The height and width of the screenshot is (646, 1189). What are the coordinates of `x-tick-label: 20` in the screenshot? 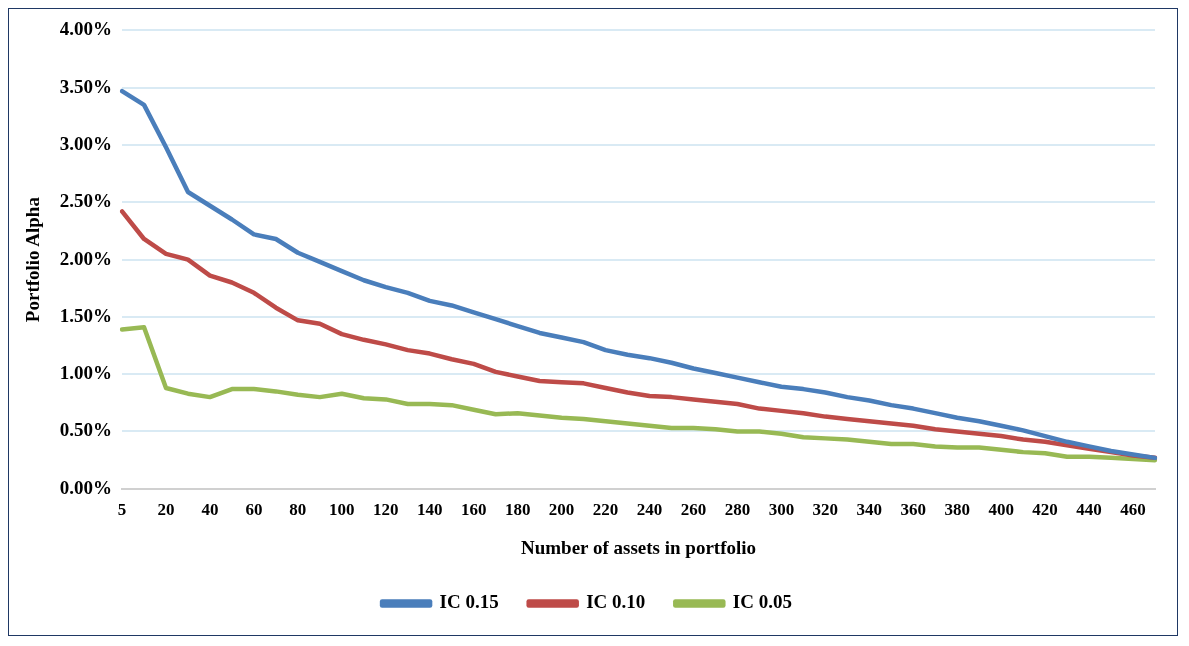 It's located at (166, 510).